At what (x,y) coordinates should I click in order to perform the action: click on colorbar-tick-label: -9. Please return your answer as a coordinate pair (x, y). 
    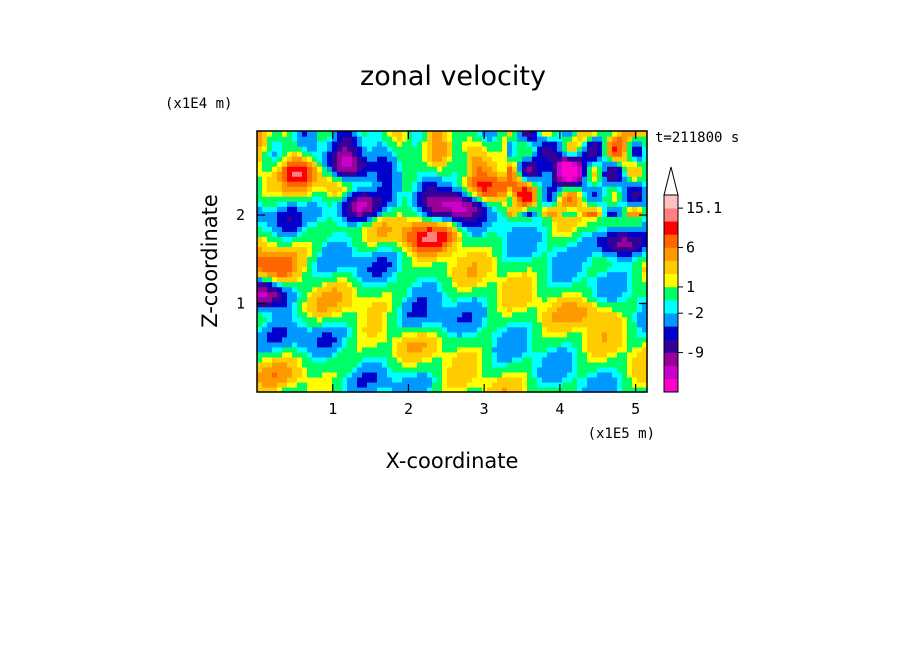
    Looking at the image, I should click on (695, 353).